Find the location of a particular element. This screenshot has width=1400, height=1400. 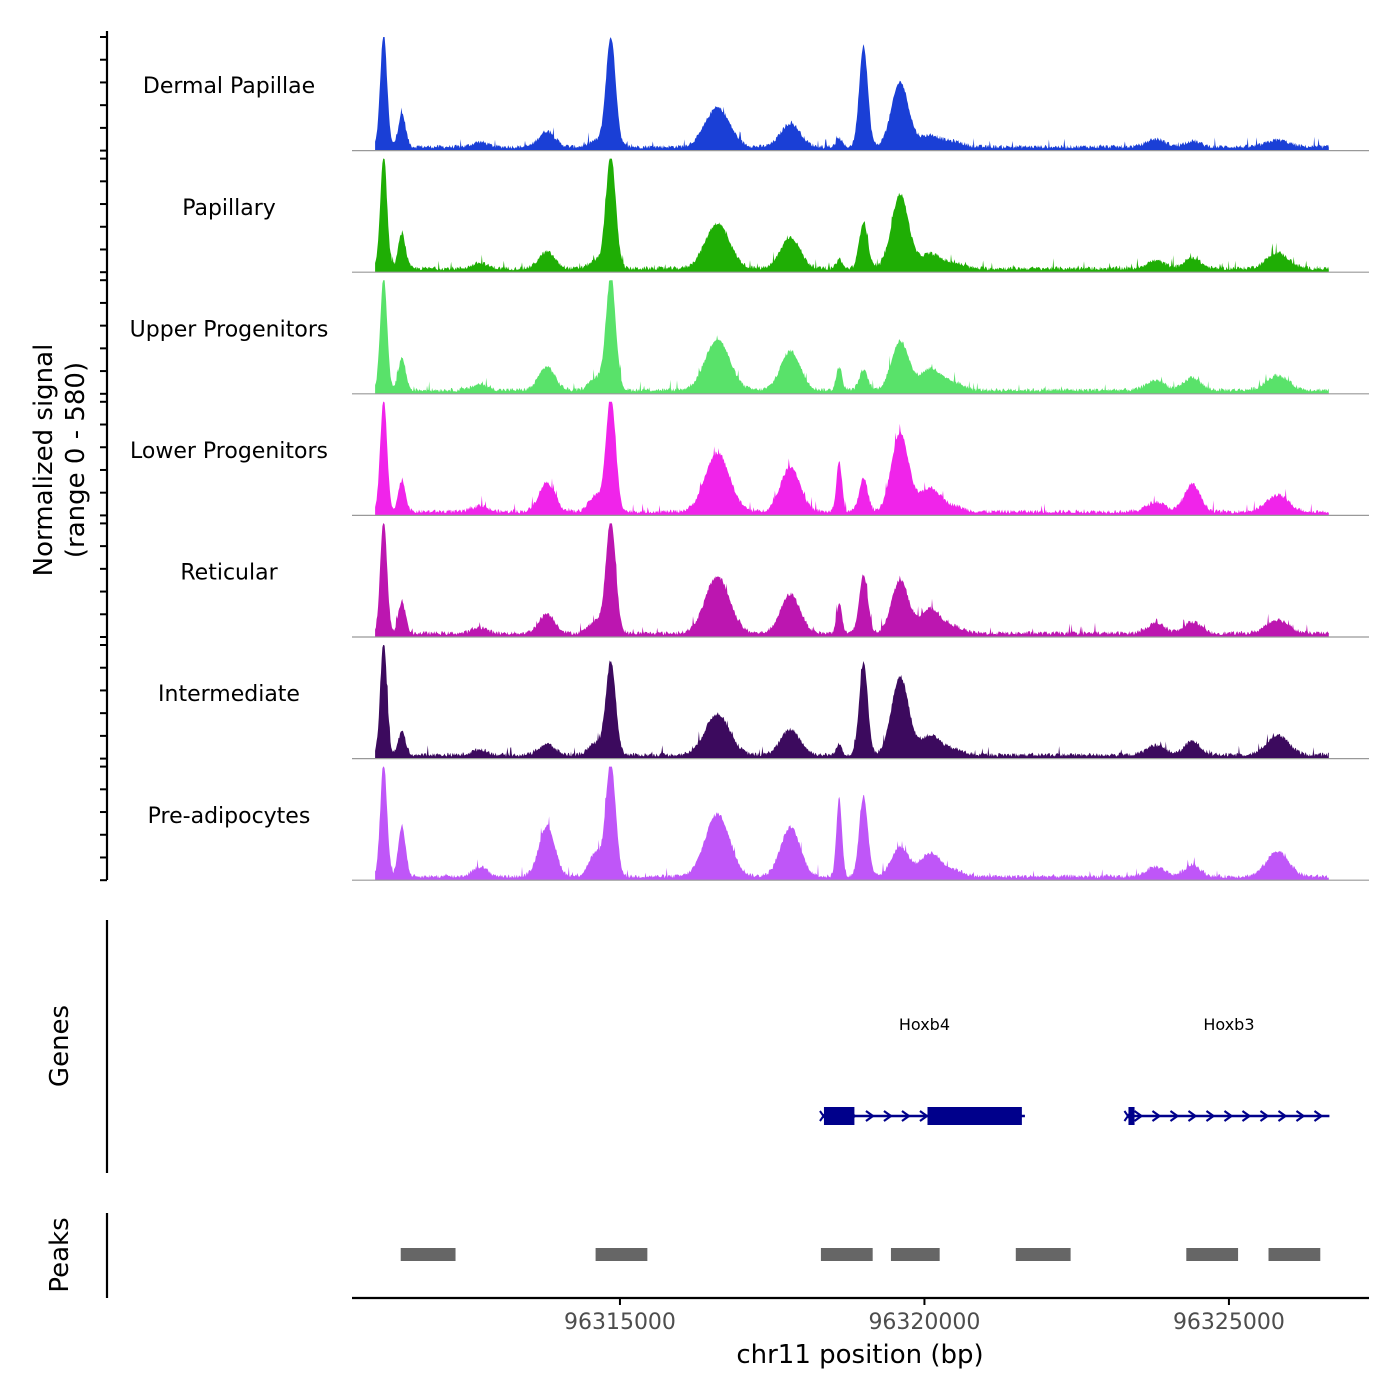

track-label: Reticular is located at coordinates (229, 573).